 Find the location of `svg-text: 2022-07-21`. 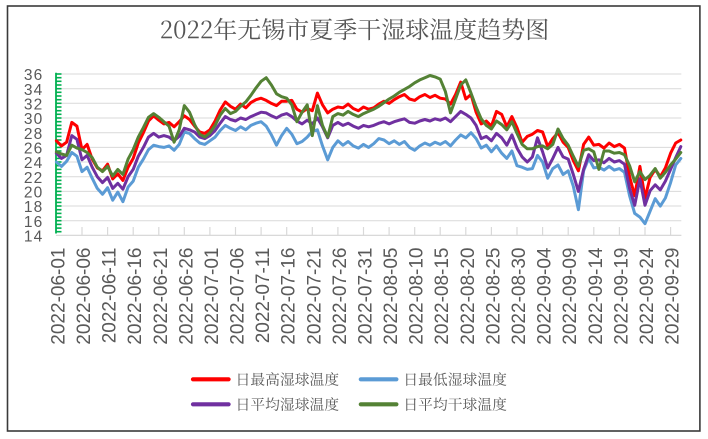

svg-text: 2022-07-21 is located at coordinates (314, 296).